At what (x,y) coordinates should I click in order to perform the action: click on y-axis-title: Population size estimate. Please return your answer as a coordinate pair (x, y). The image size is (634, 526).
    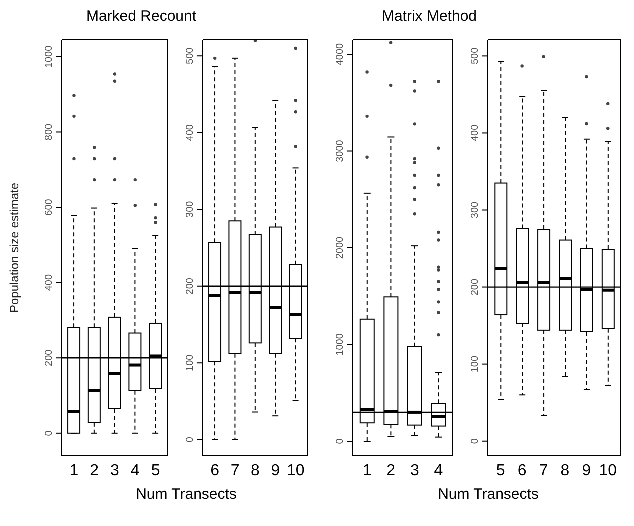
    Looking at the image, I should click on (14, 248).